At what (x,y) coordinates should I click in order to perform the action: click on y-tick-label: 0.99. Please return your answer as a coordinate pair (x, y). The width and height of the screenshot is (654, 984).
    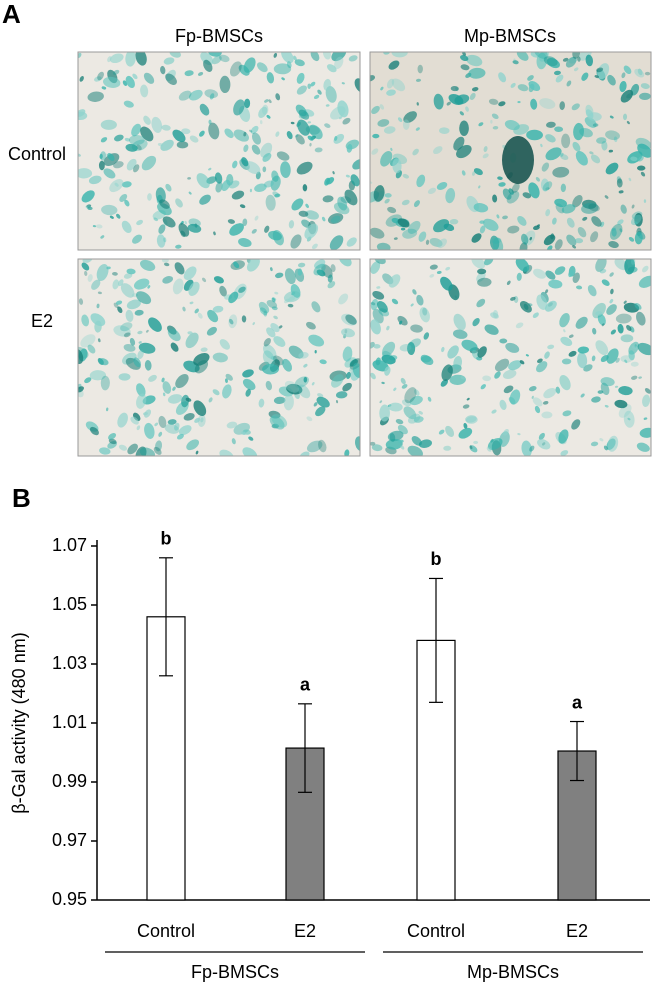
    Looking at the image, I should click on (69, 781).